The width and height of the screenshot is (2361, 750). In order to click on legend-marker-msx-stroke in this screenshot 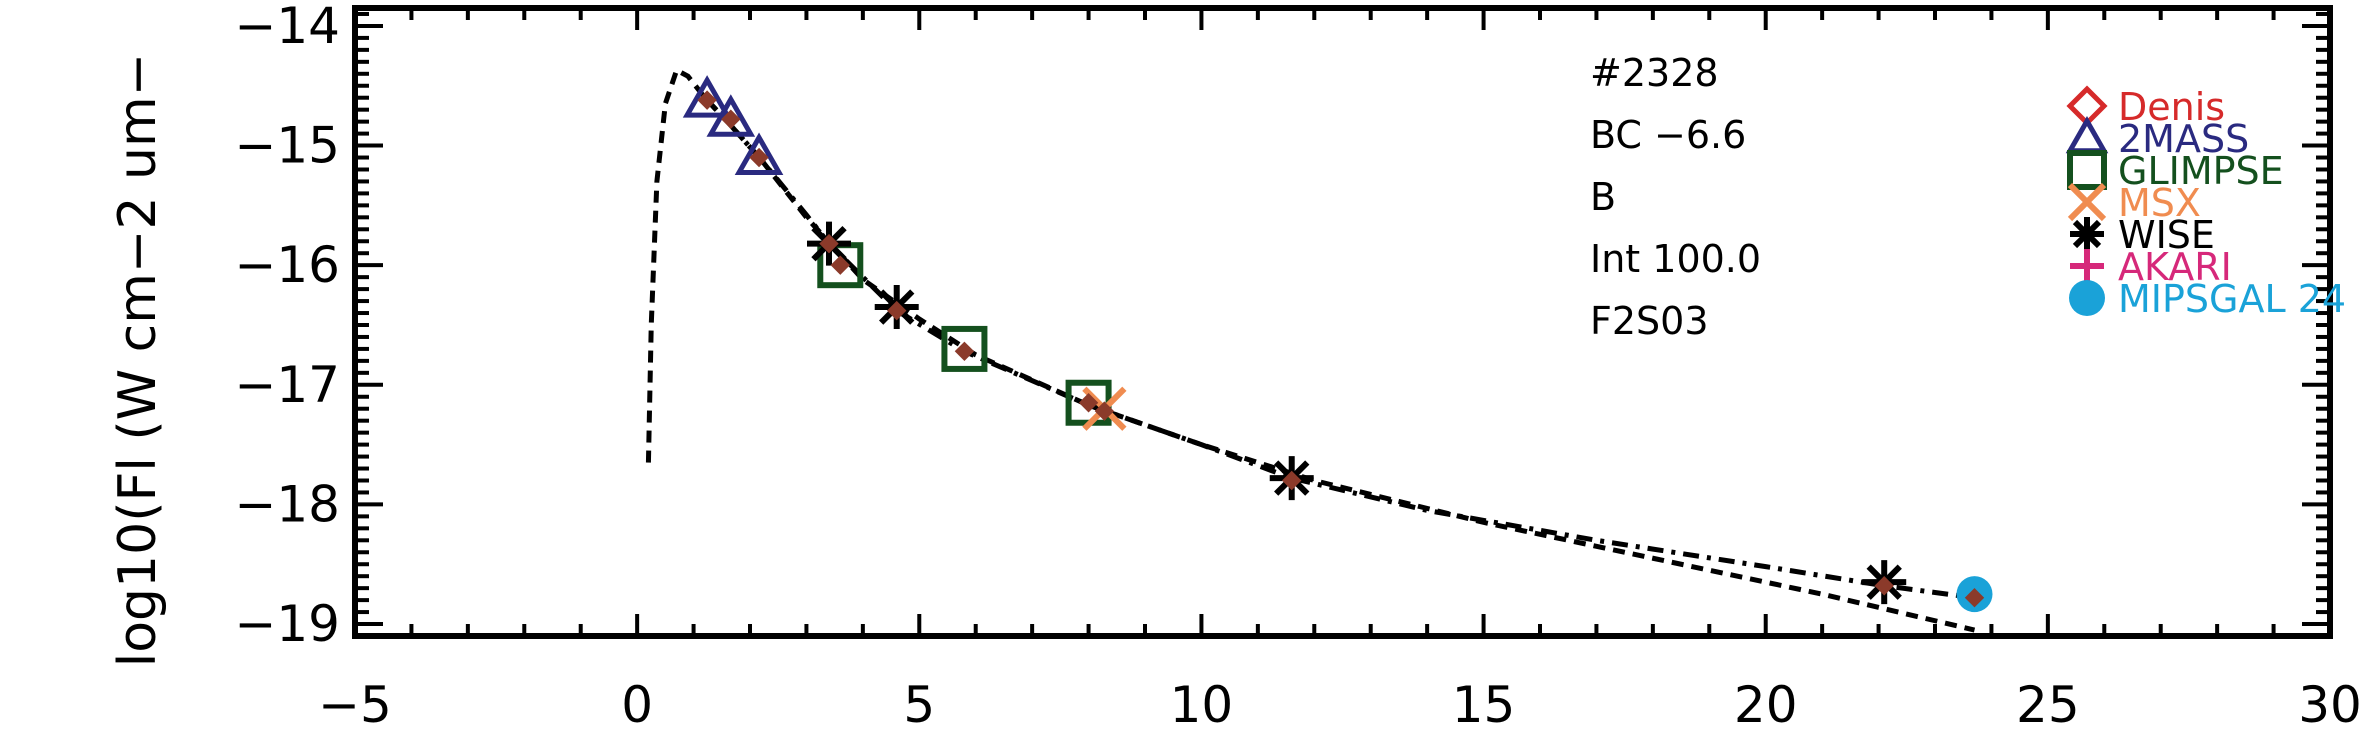, I will do `click(2087, 202)`.